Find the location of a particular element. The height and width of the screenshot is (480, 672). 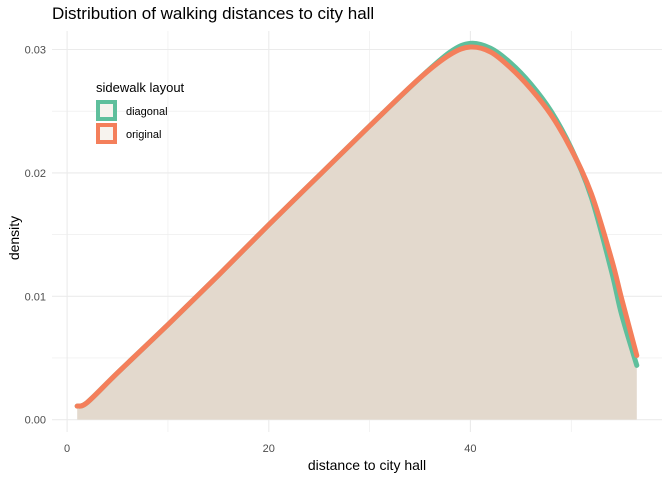

x-tick-label: 0 is located at coordinates (67, 449).